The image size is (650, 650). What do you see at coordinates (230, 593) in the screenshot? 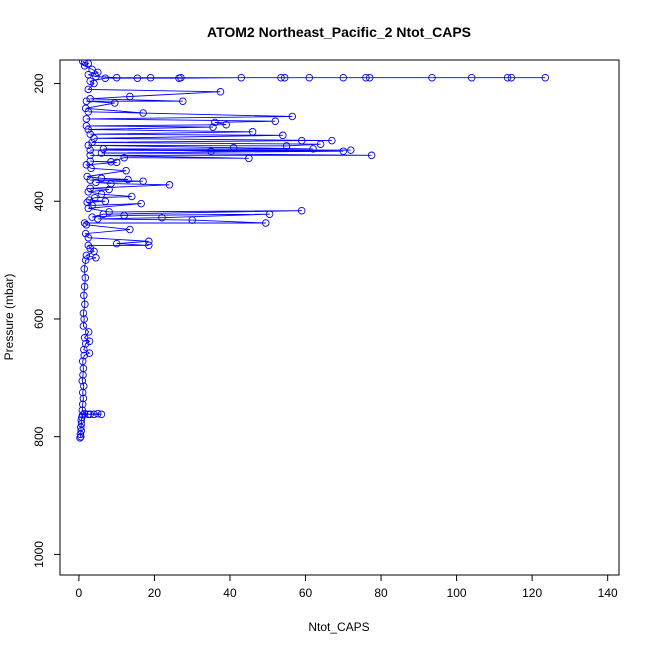
I see `x-tick-label: 40` at bounding box center [230, 593].